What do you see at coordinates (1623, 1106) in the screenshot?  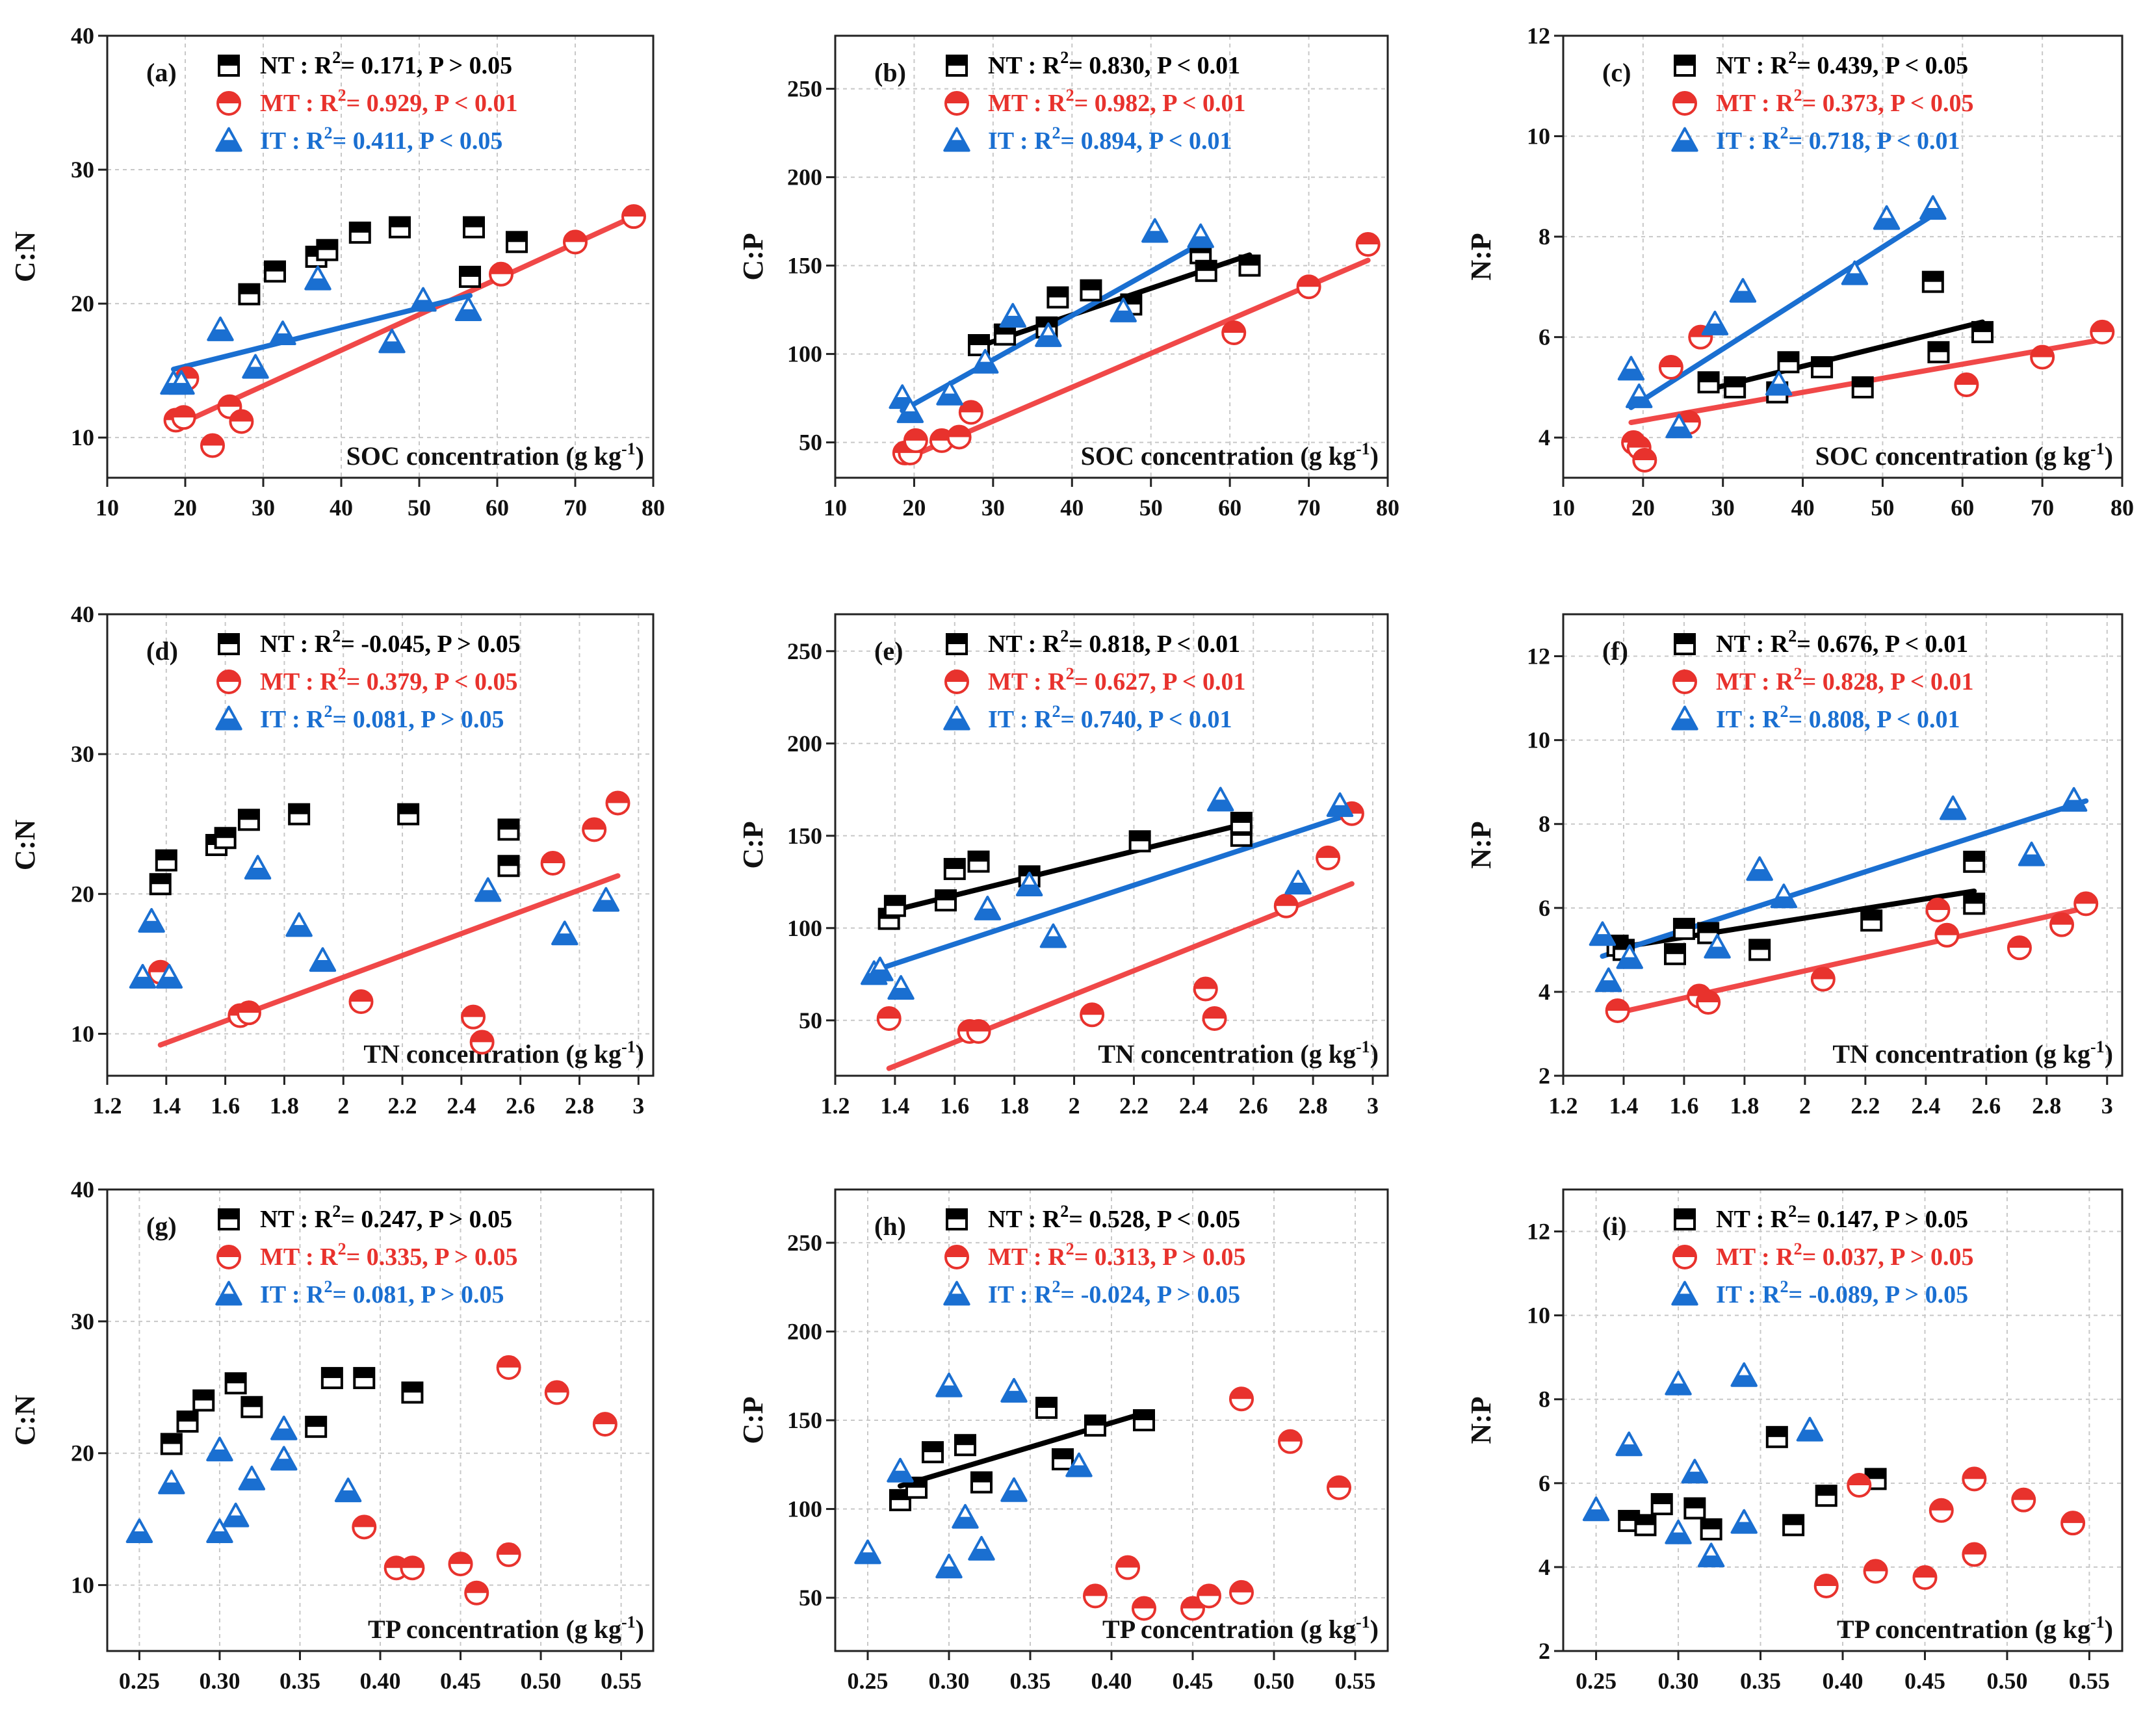 I see `x-tick-label: 1.4` at bounding box center [1623, 1106].